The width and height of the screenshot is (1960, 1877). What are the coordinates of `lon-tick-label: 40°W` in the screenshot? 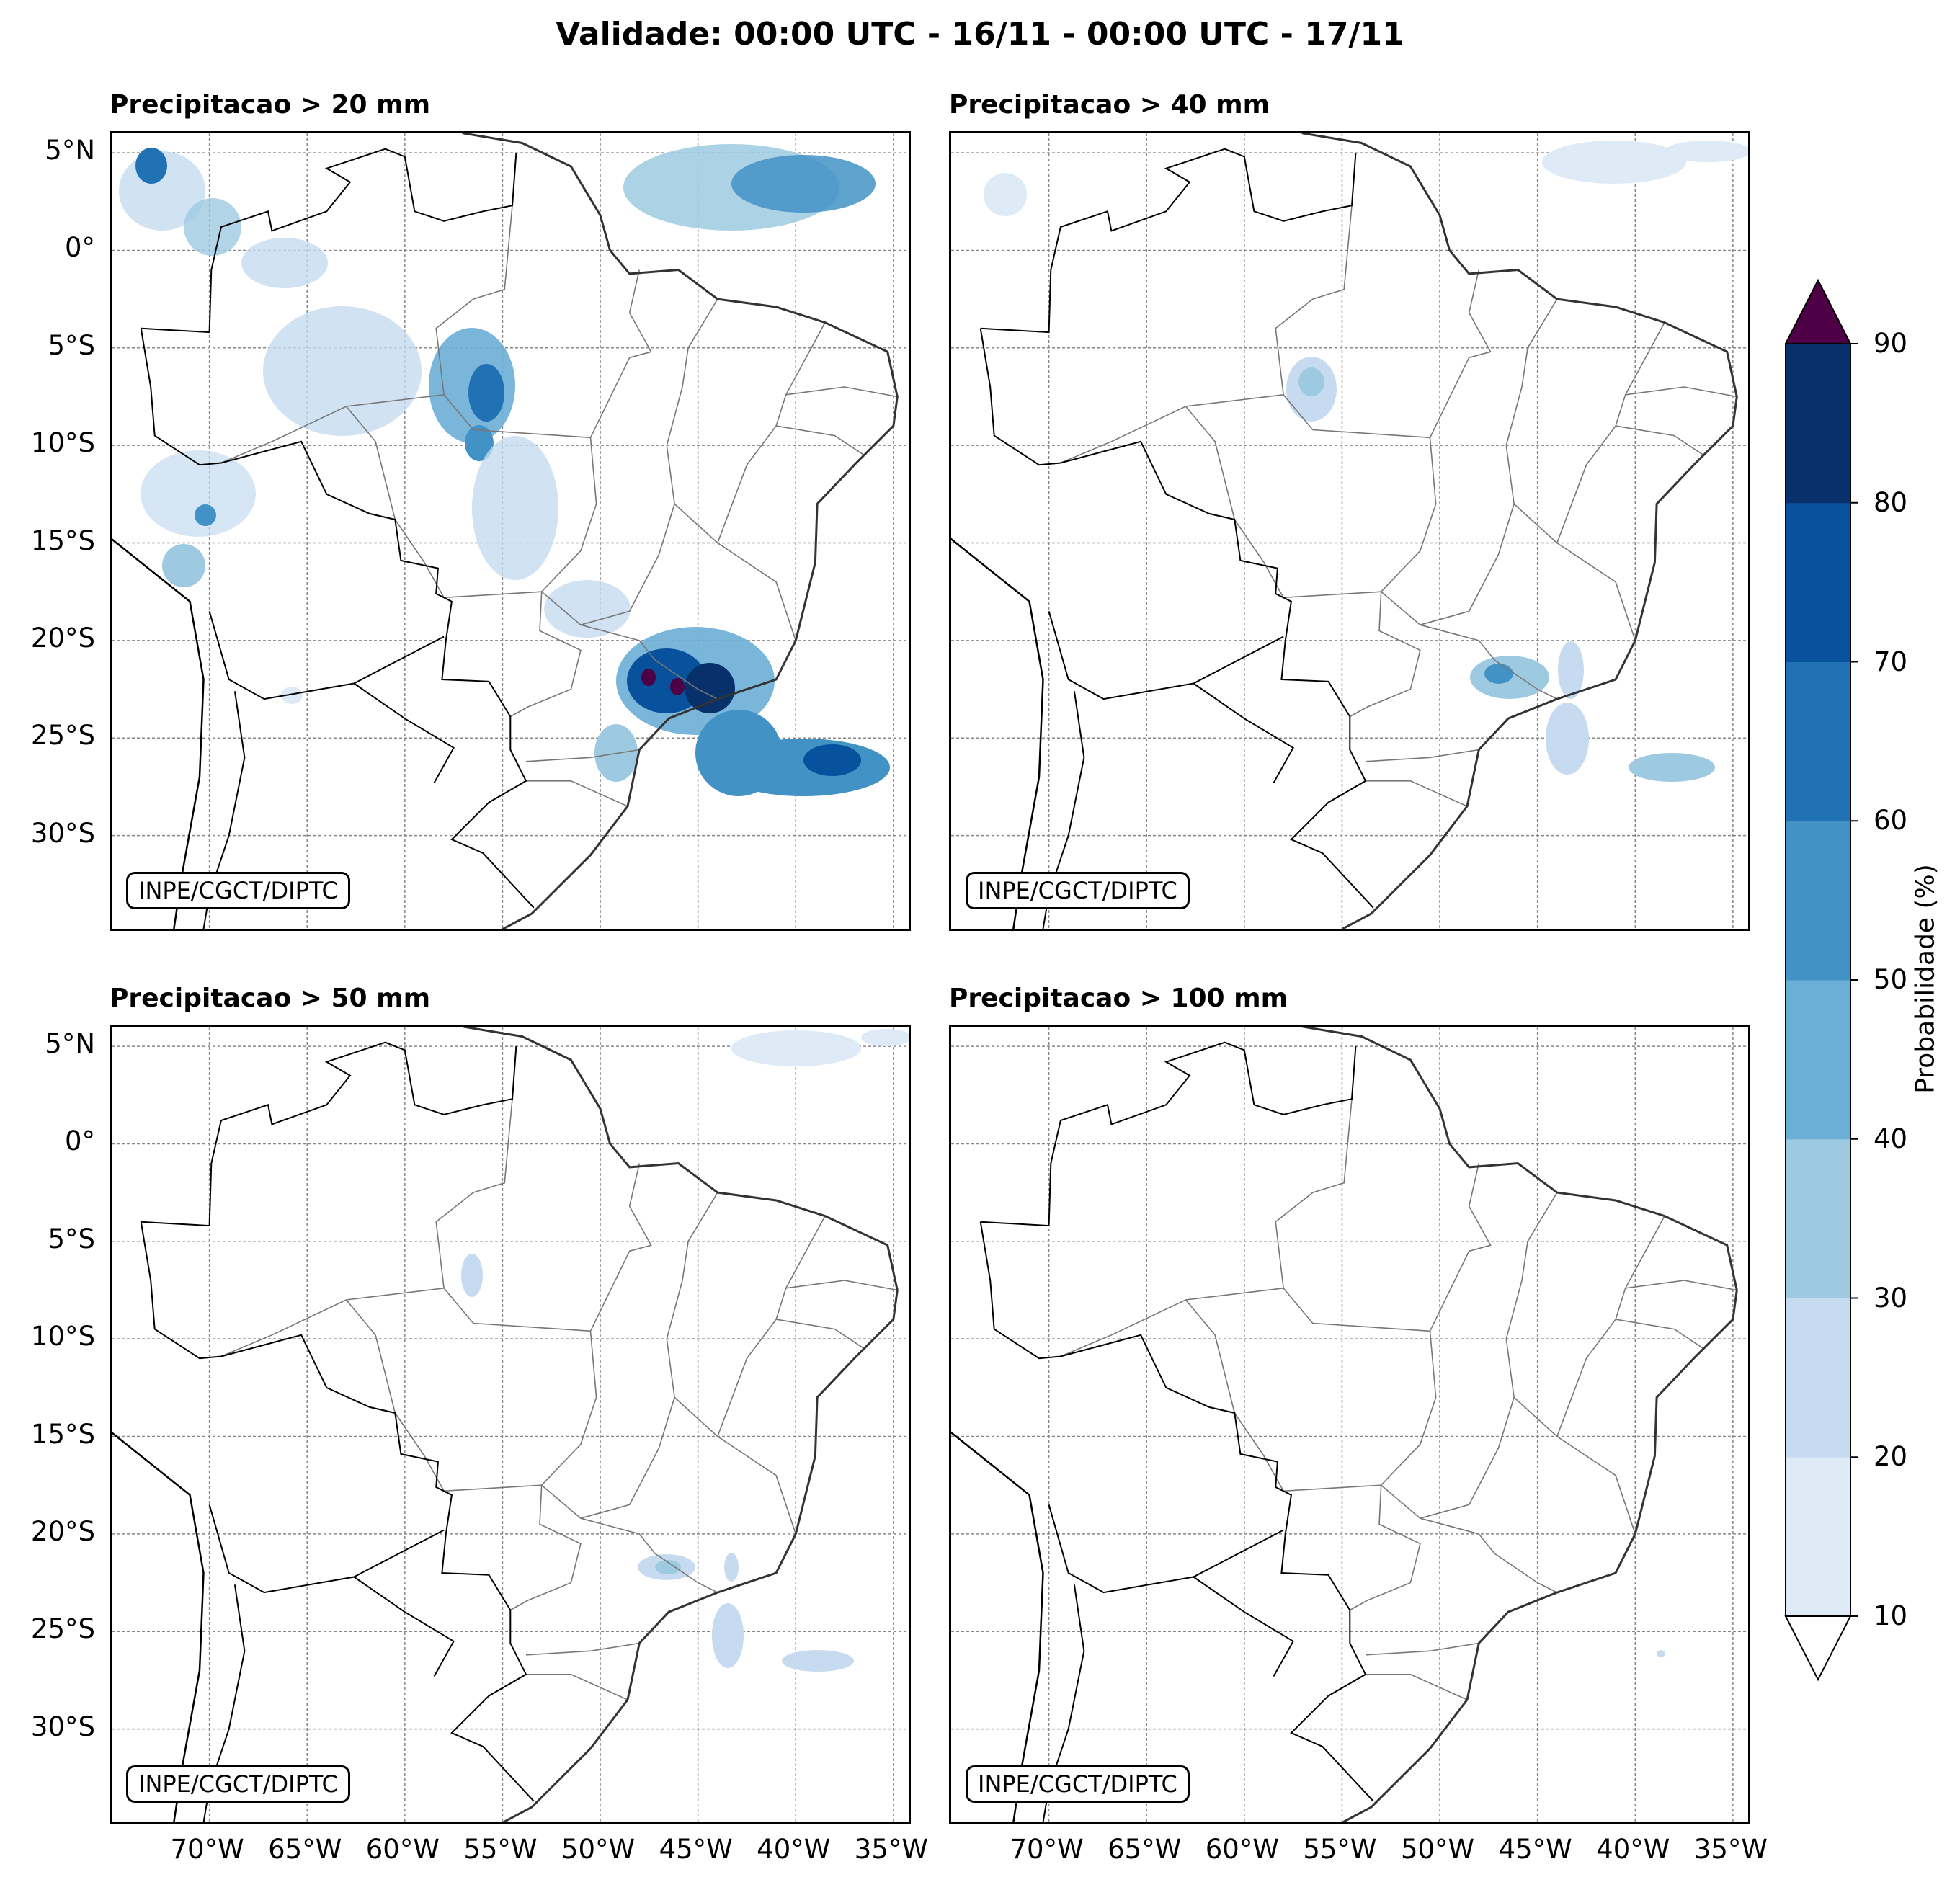 It's located at (794, 1850).